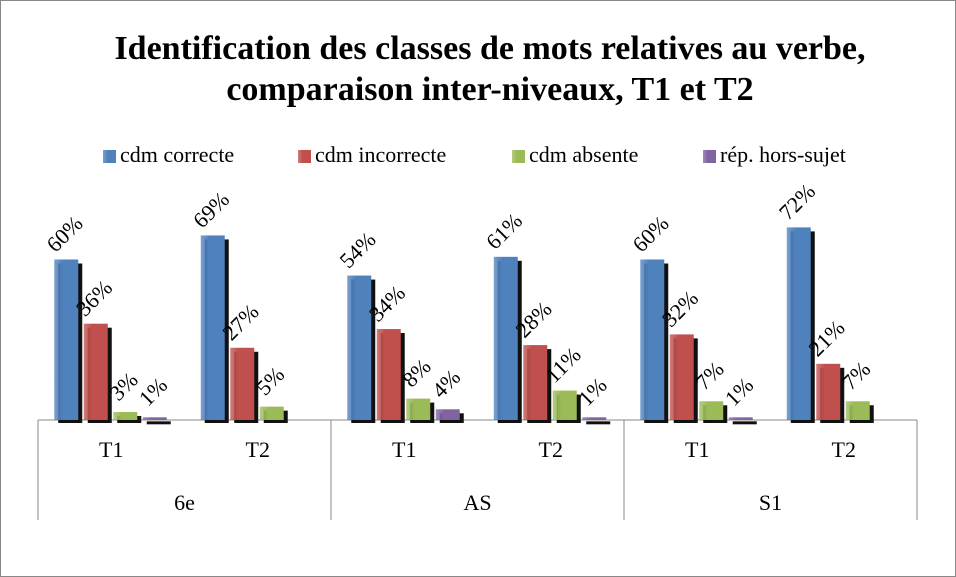 Image resolution: width=956 pixels, height=577 pixels. Describe the element at coordinates (583, 154) in the screenshot. I see `legend-label: cdm absente` at that location.